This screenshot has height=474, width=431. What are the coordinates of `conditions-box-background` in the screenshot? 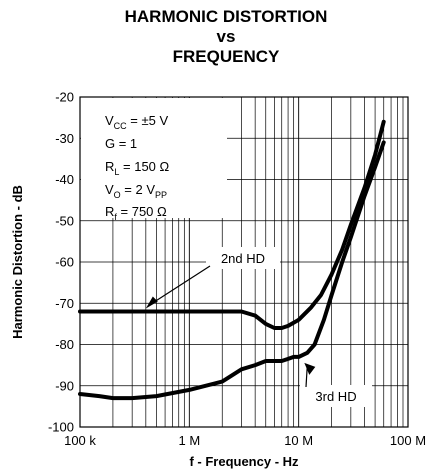 It's located at (154, 158).